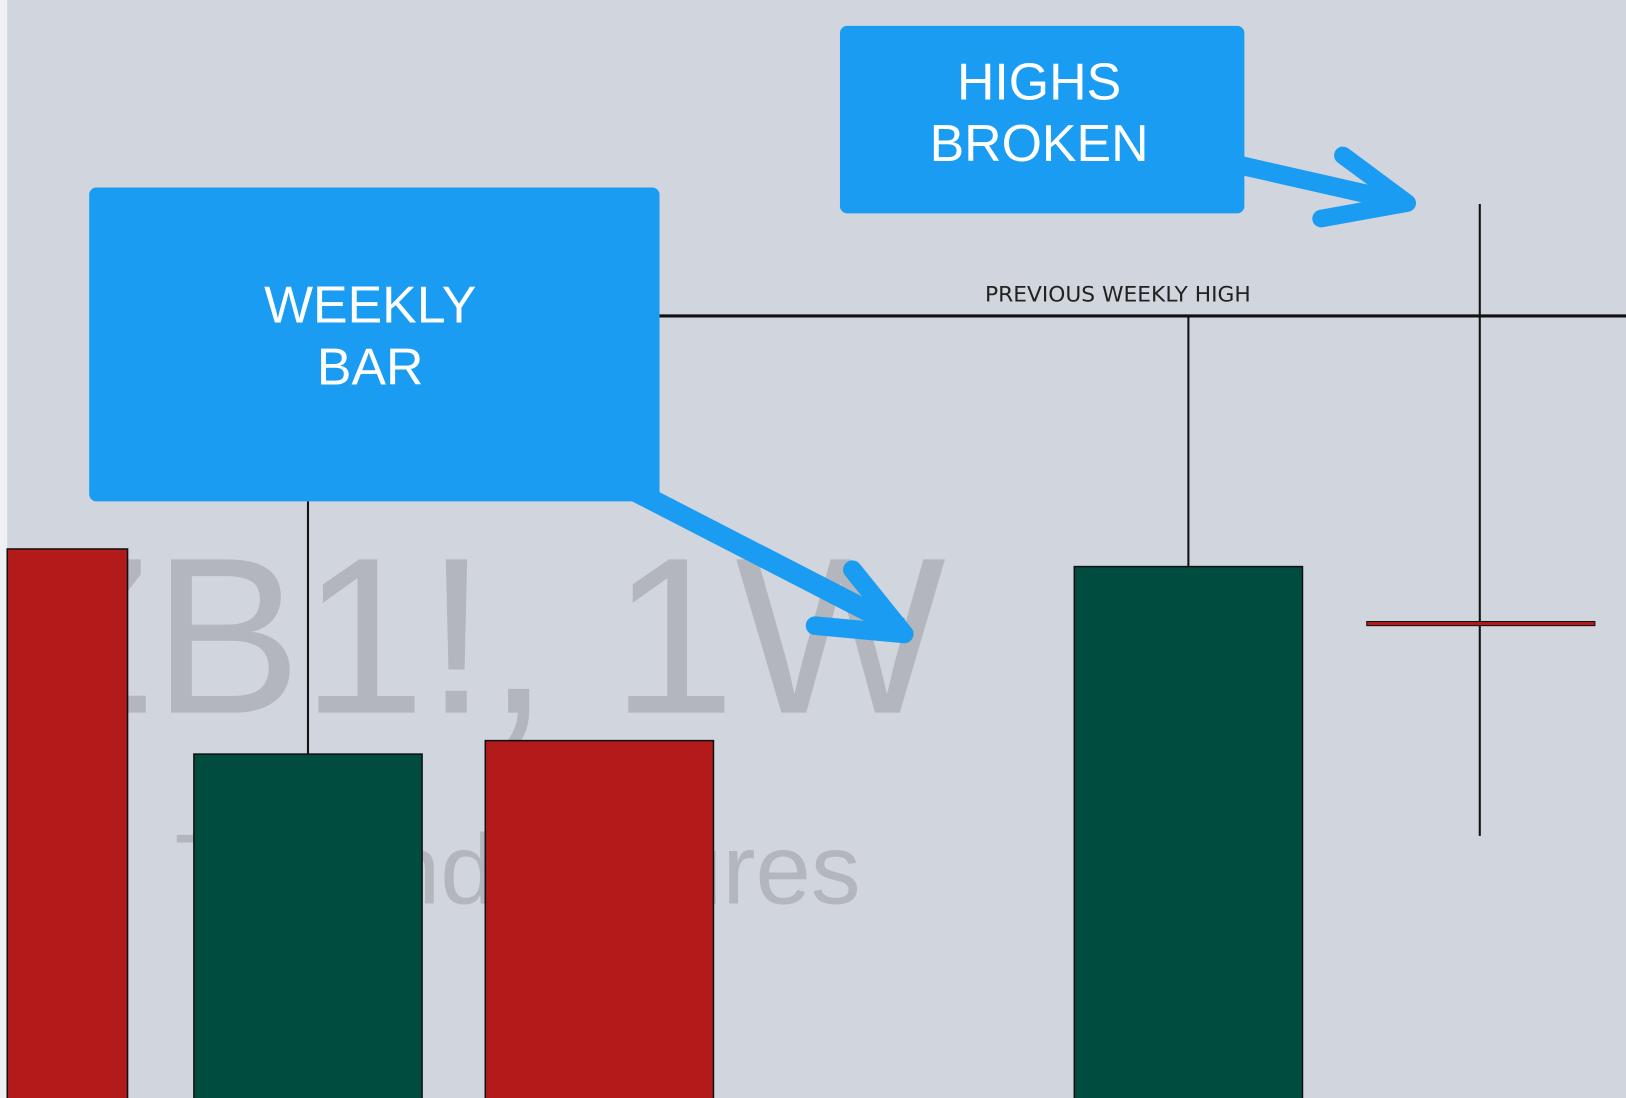 This screenshot has width=1626, height=1098. What do you see at coordinates (370, 367) in the screenshot?
I see `callout-text: BAR` at bounding box center [370, 367].